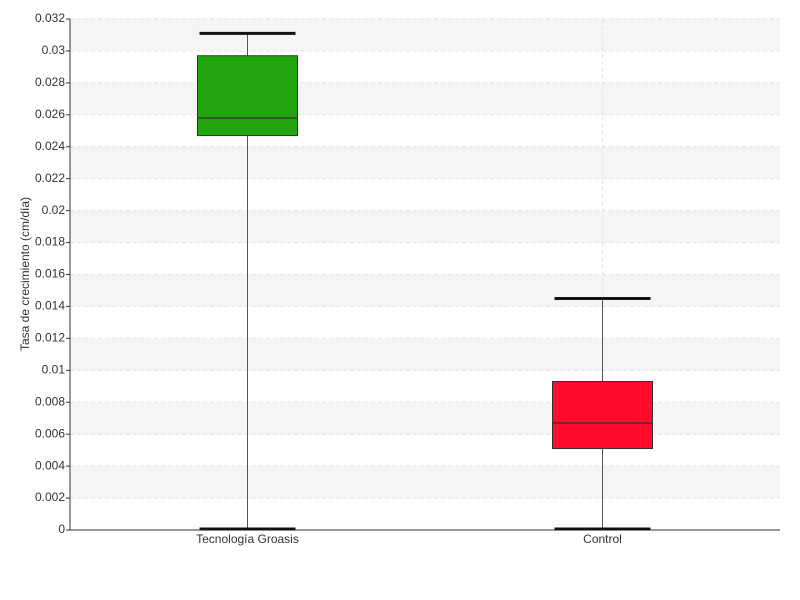  What do you see at coordinates (50, 274) in the screenshot?
I see `y-tick-label: 0.016` at bounding box center [50, 274].